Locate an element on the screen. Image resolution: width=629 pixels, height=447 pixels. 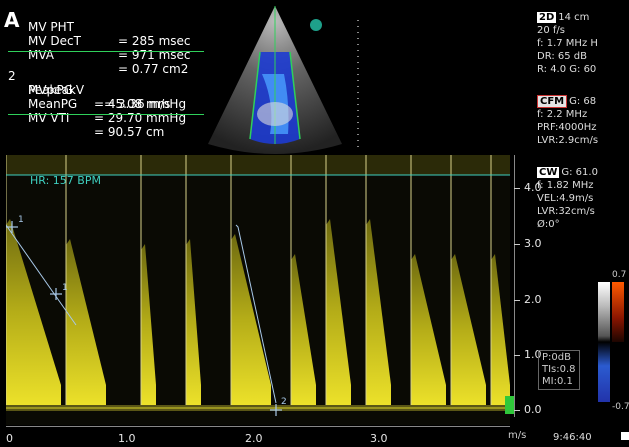
settings-line: VEL:4.9m/s is located at coordinates (565, 198).